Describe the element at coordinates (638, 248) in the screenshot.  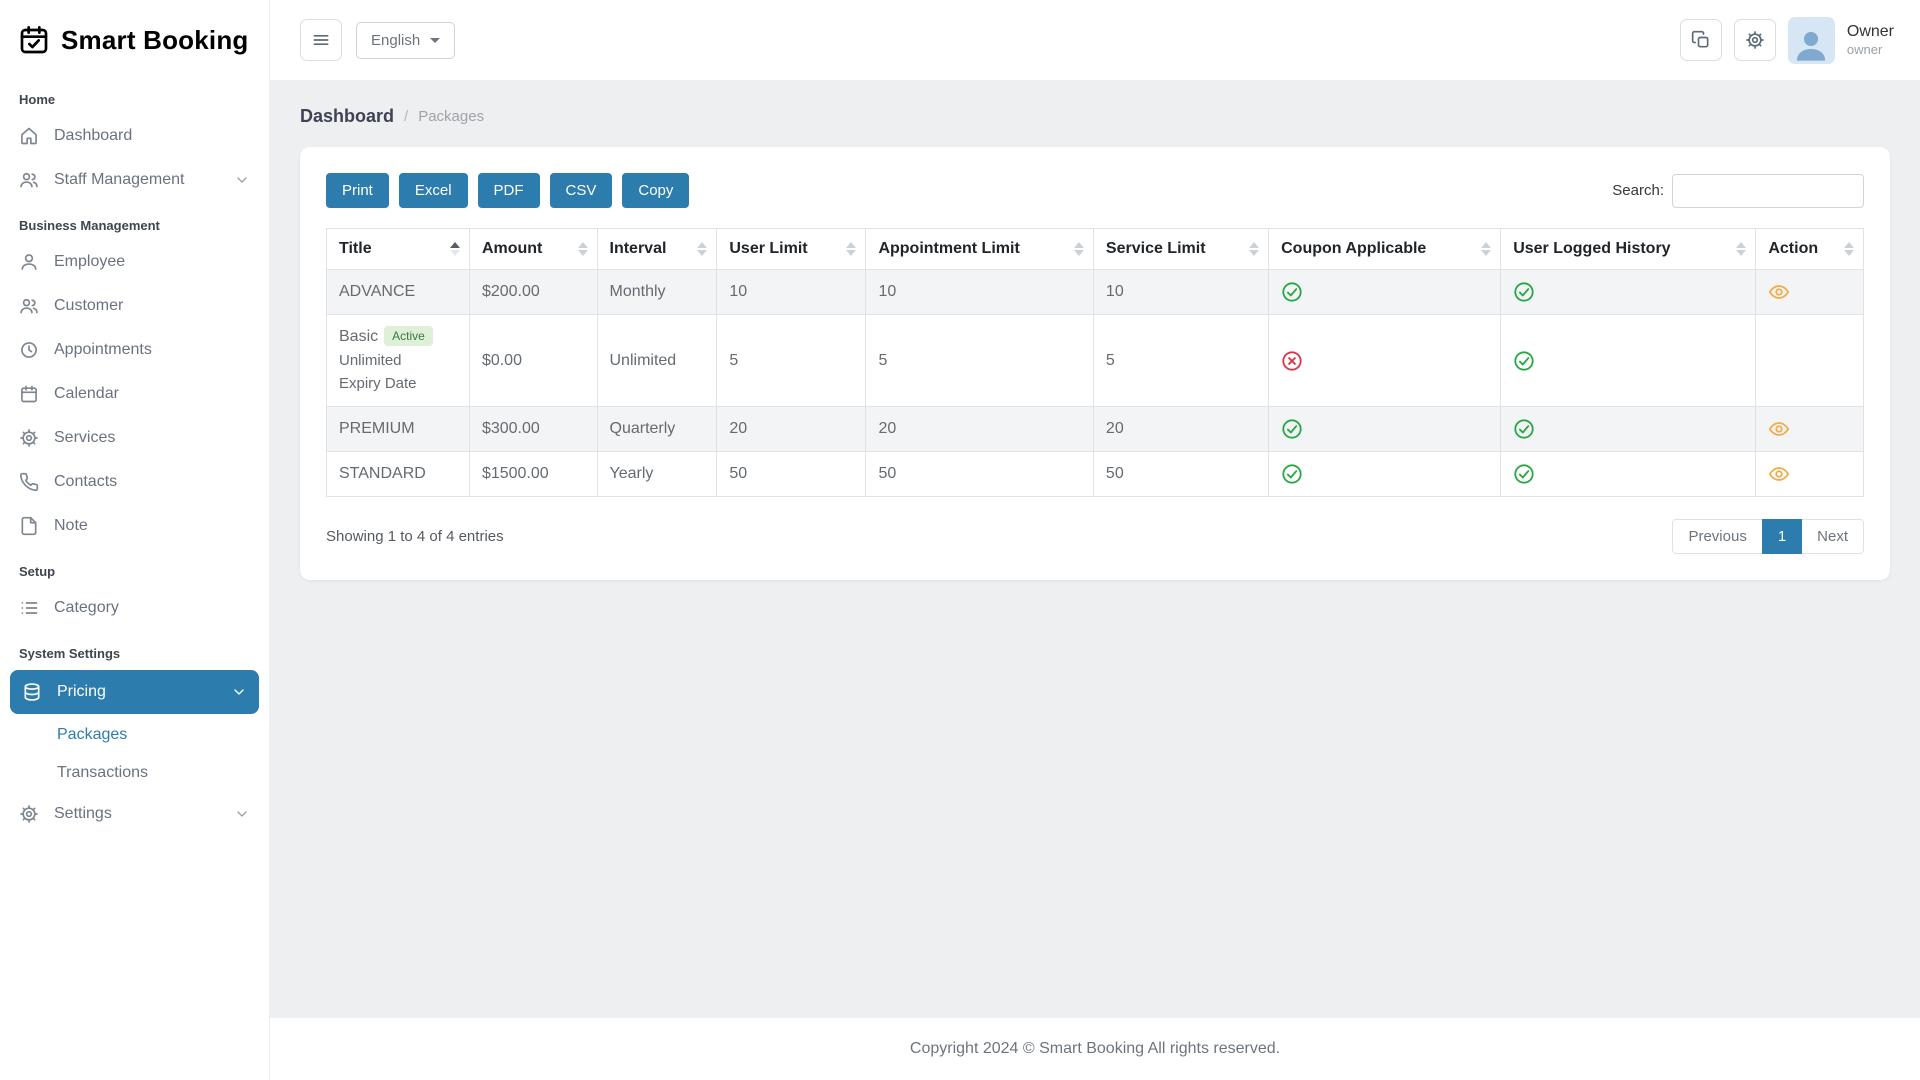
I see `column-label: Interval` at that location.